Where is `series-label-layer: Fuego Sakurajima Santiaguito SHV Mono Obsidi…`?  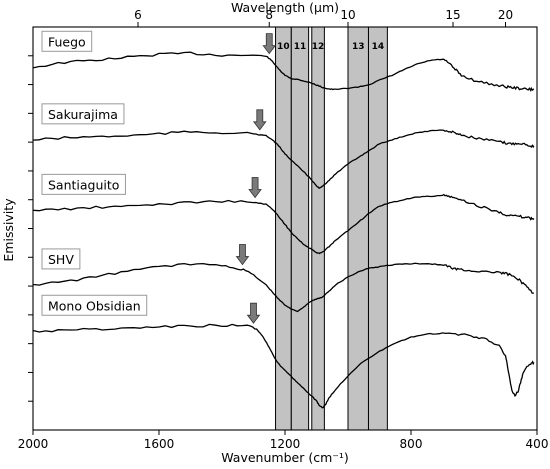
series-label-layer: Fuego Sakurajima Santiaguito SHV Mono Obsidi… is located at coordinates (94, 173).